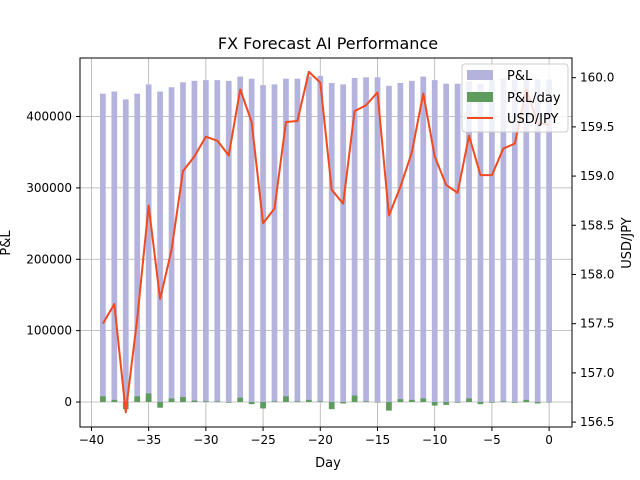  Describe the element at coordinates (597, 274) in the screenshot. I see `y-right-tick-label: 158.0` at that location.